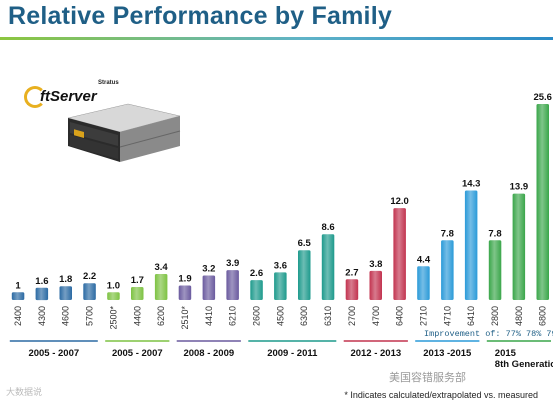  Describe the element at coordinates (495, 316) in the screenshot. I see `category-label: 2800` at that location.